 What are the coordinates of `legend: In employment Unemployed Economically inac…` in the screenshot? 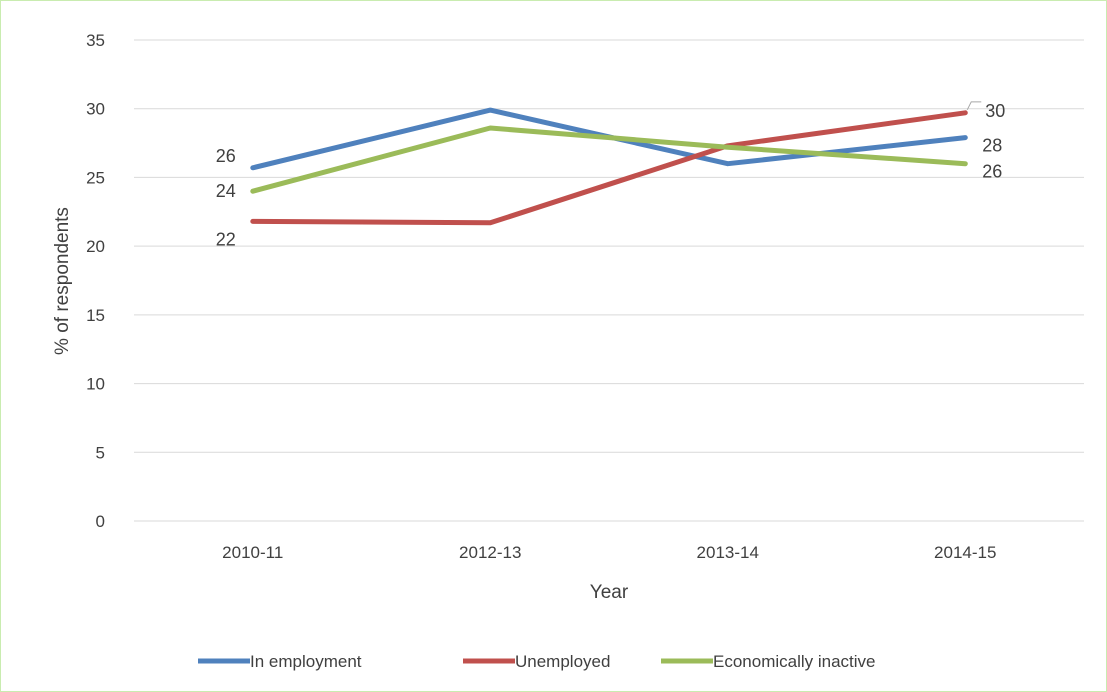 It's located at (537, 661).